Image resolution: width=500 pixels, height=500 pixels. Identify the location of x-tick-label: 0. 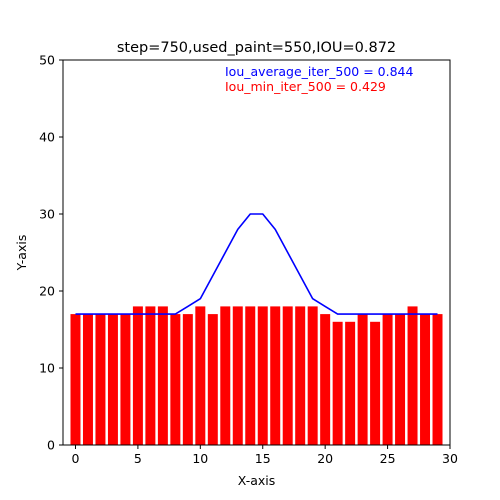
(76, 458).